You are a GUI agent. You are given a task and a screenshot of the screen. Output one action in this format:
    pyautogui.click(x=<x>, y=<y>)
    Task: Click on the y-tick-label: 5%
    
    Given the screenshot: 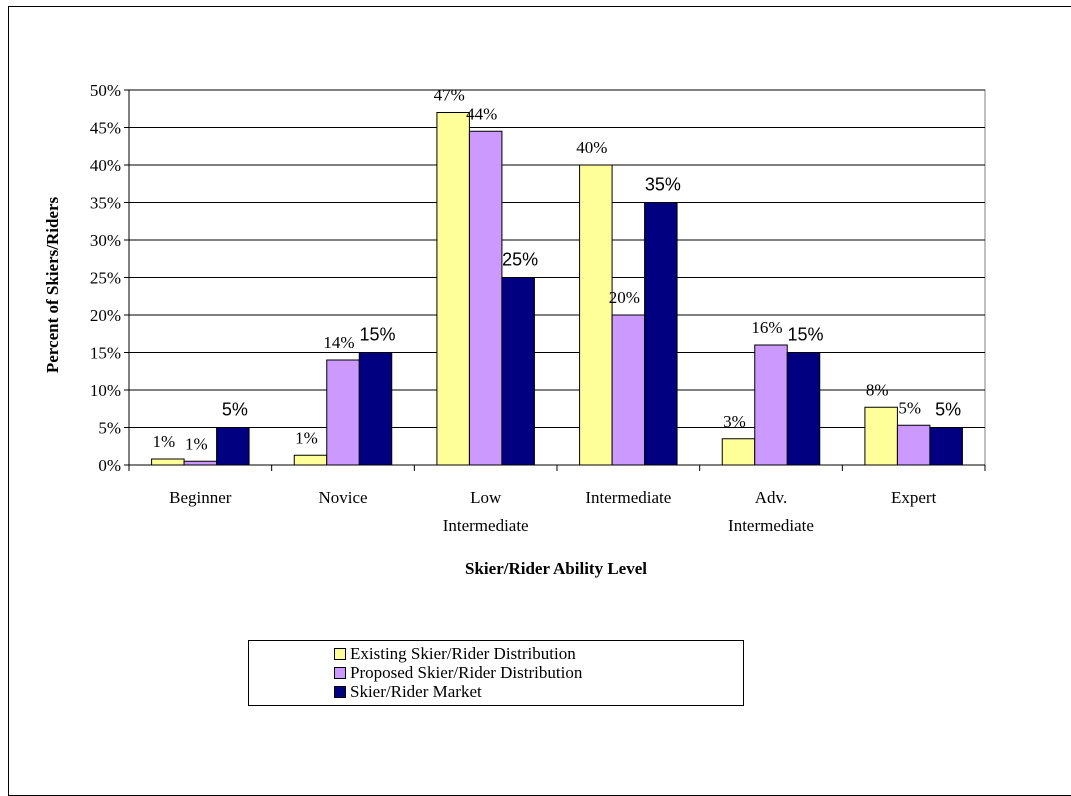 What is the action you would take?
    pyautogui.click(x=109, y=428)
    